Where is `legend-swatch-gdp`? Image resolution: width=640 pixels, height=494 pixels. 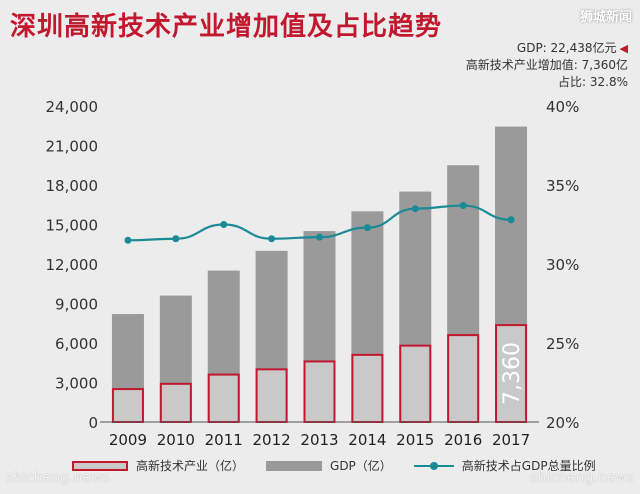 legend-swatch-gdp is located at coordinates (294, 465).